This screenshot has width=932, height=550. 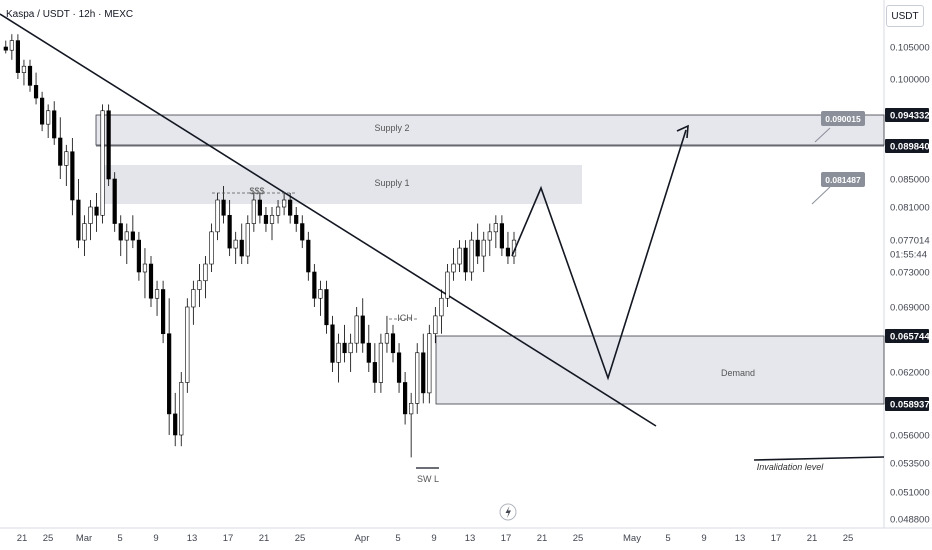 What do you see at coordinates (362, 538) in the screenshot?
I see `x-tick-label: Apr` at bounding box center [362, 538].